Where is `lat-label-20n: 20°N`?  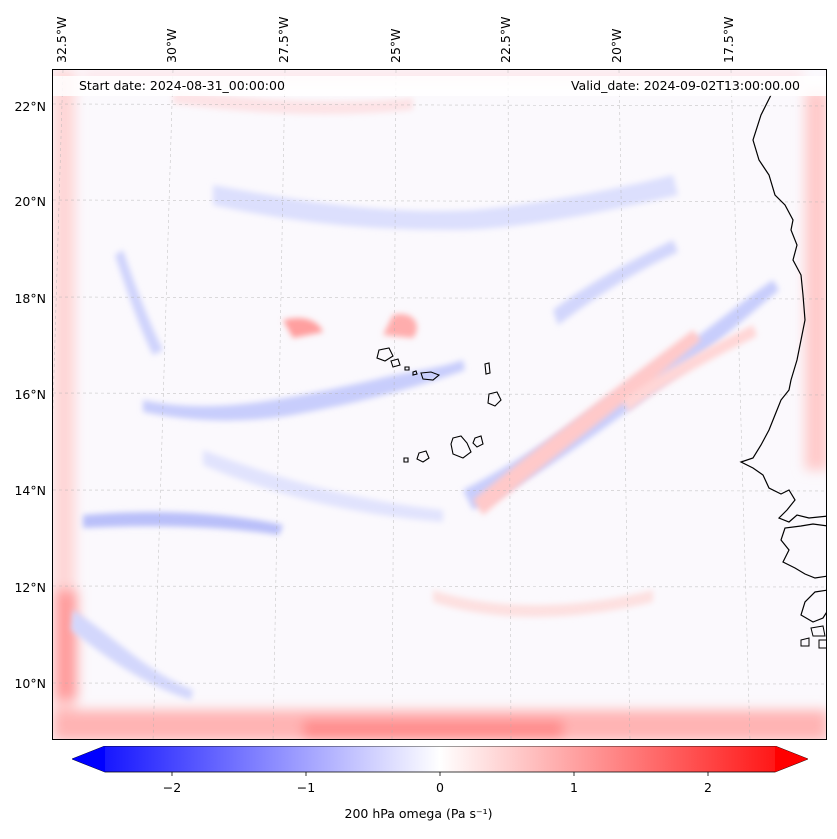 lat-label-20n: 20°N is located at coordinates (30, 201).